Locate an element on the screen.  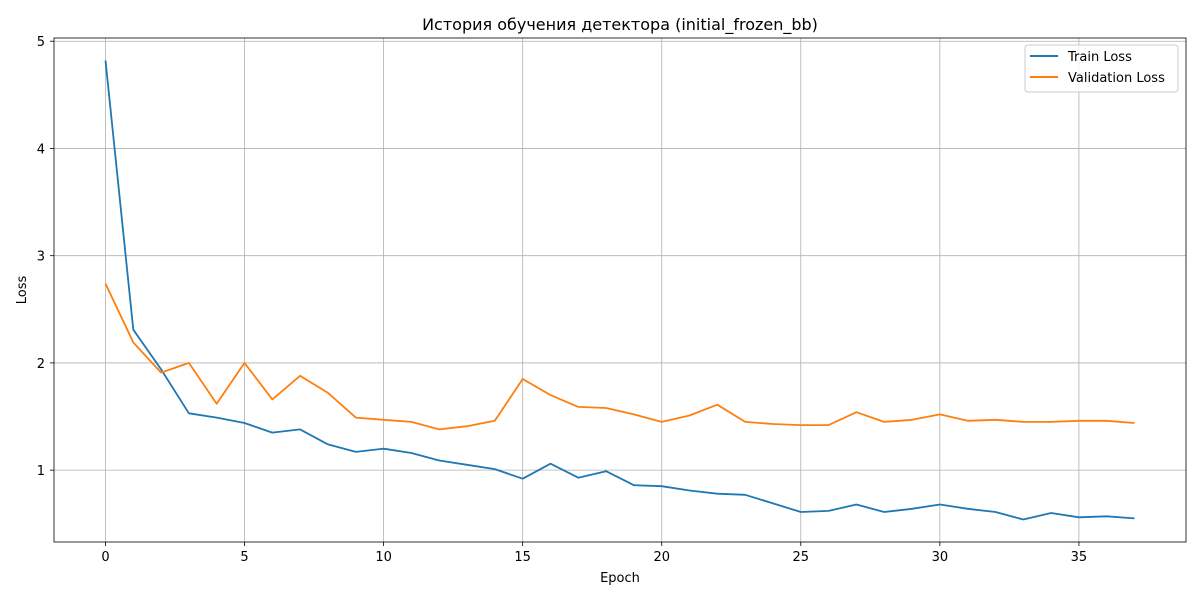
x-tick-label: 35 is located at coordinates (1079, 557).